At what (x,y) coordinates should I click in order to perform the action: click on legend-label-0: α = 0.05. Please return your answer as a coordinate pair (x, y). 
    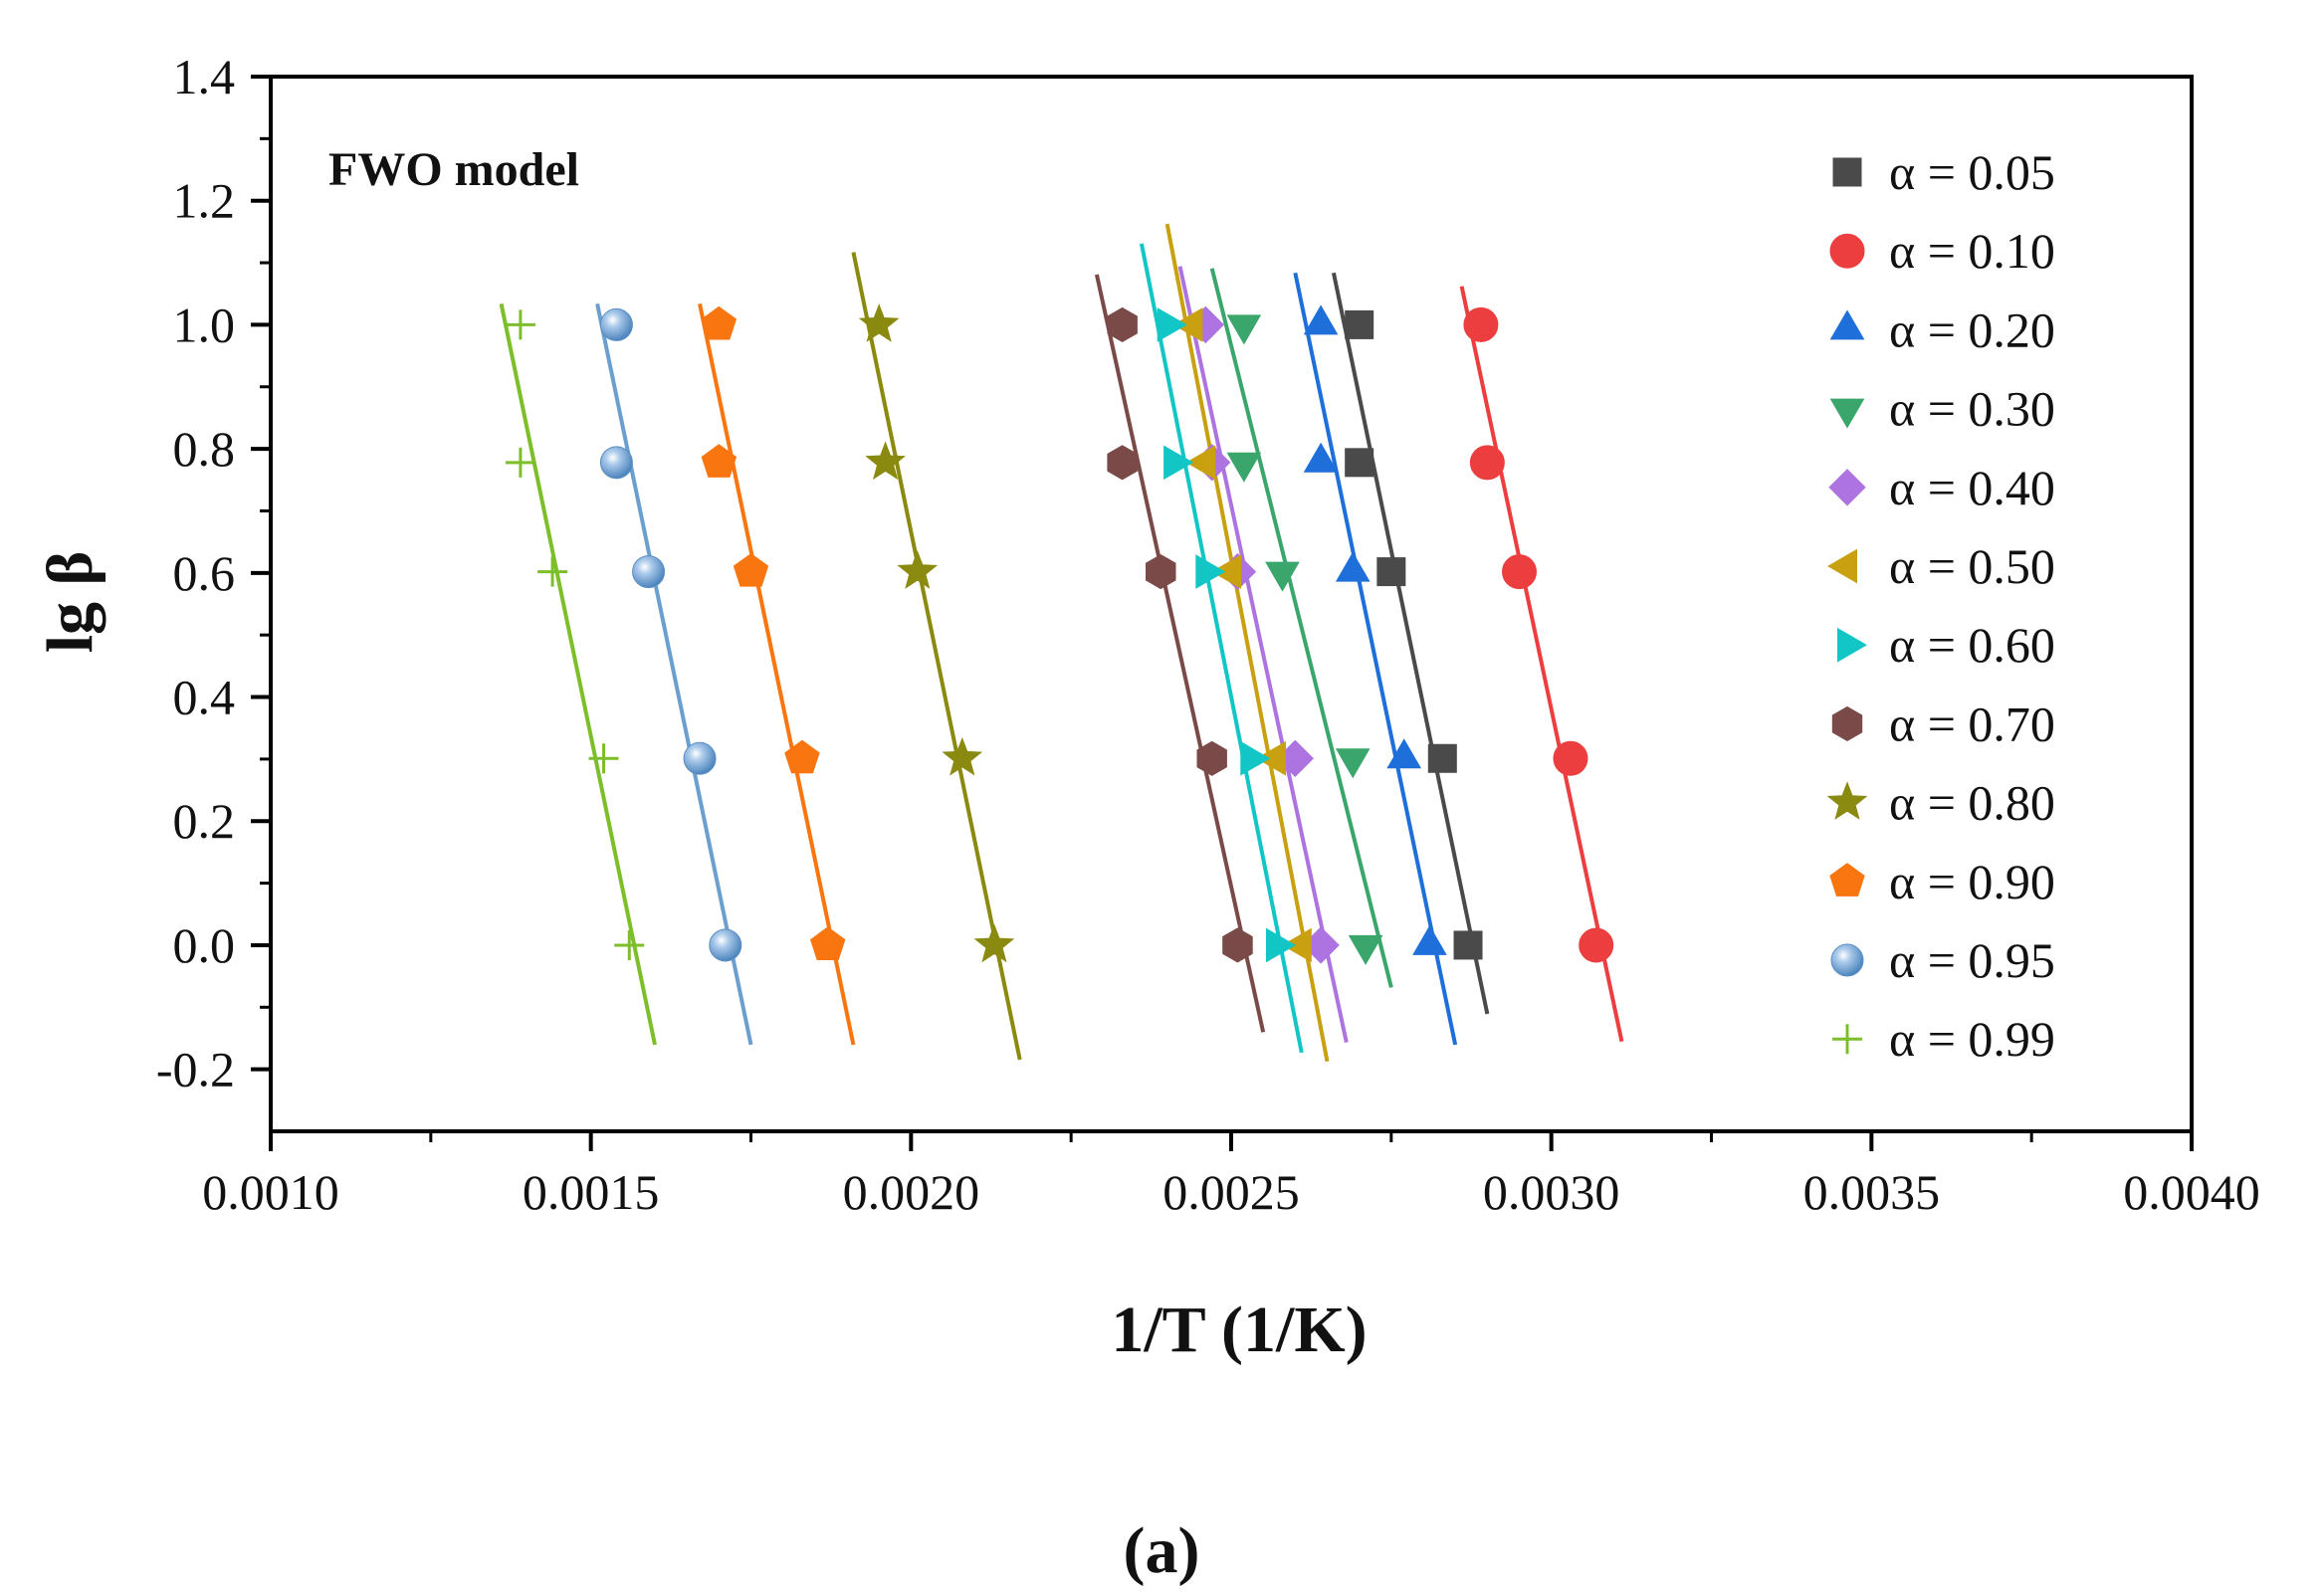
    Looking at the image, I should click on (1972, 172).